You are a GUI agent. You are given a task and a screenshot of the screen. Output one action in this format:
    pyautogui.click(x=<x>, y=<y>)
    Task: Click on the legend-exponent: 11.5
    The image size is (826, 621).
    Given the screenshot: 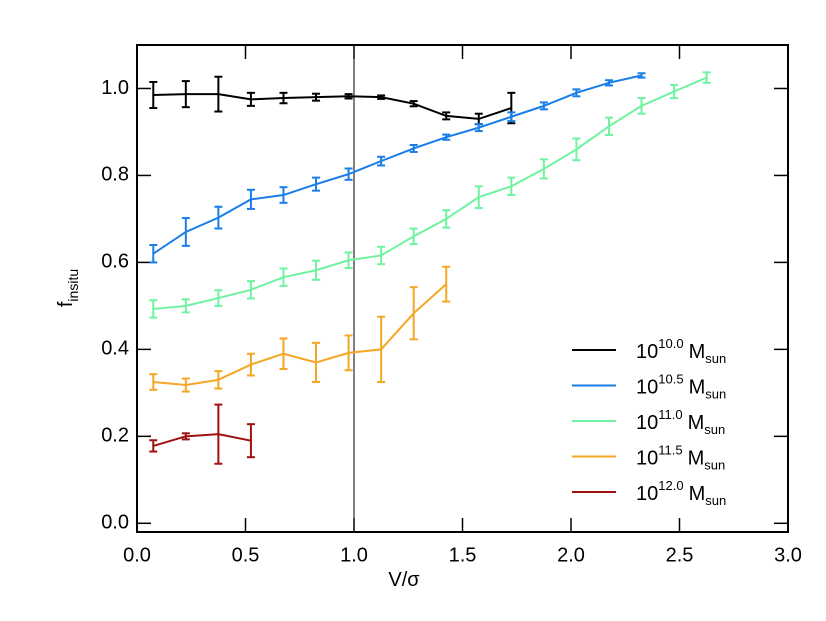 What is the action you would take?
    pyautogui.click(x=670, y=450)
    